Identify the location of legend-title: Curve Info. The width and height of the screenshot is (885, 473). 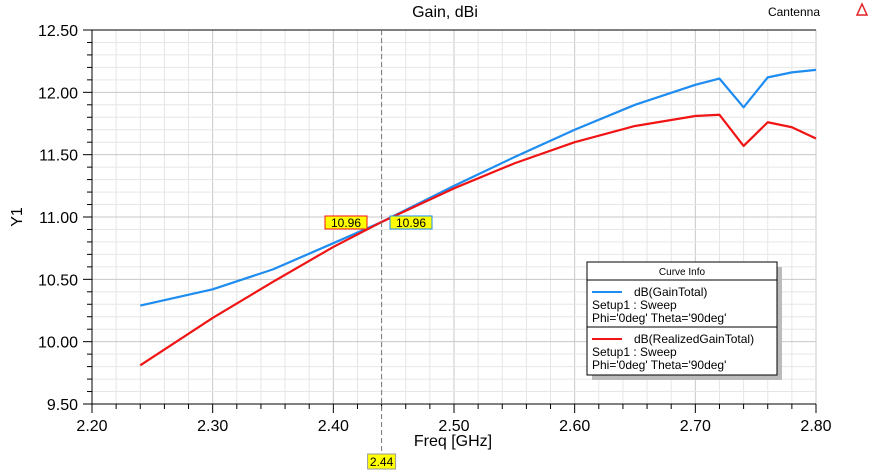
(682, 272).